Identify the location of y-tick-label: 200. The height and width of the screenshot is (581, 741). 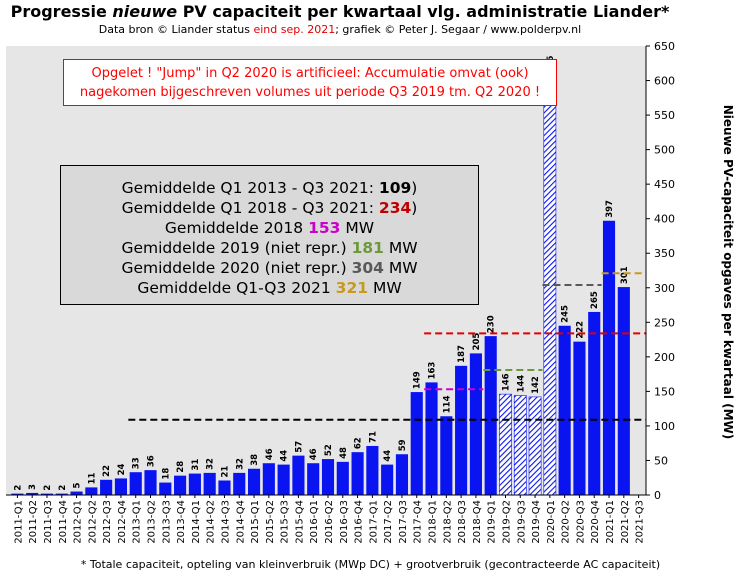
(664, 357).